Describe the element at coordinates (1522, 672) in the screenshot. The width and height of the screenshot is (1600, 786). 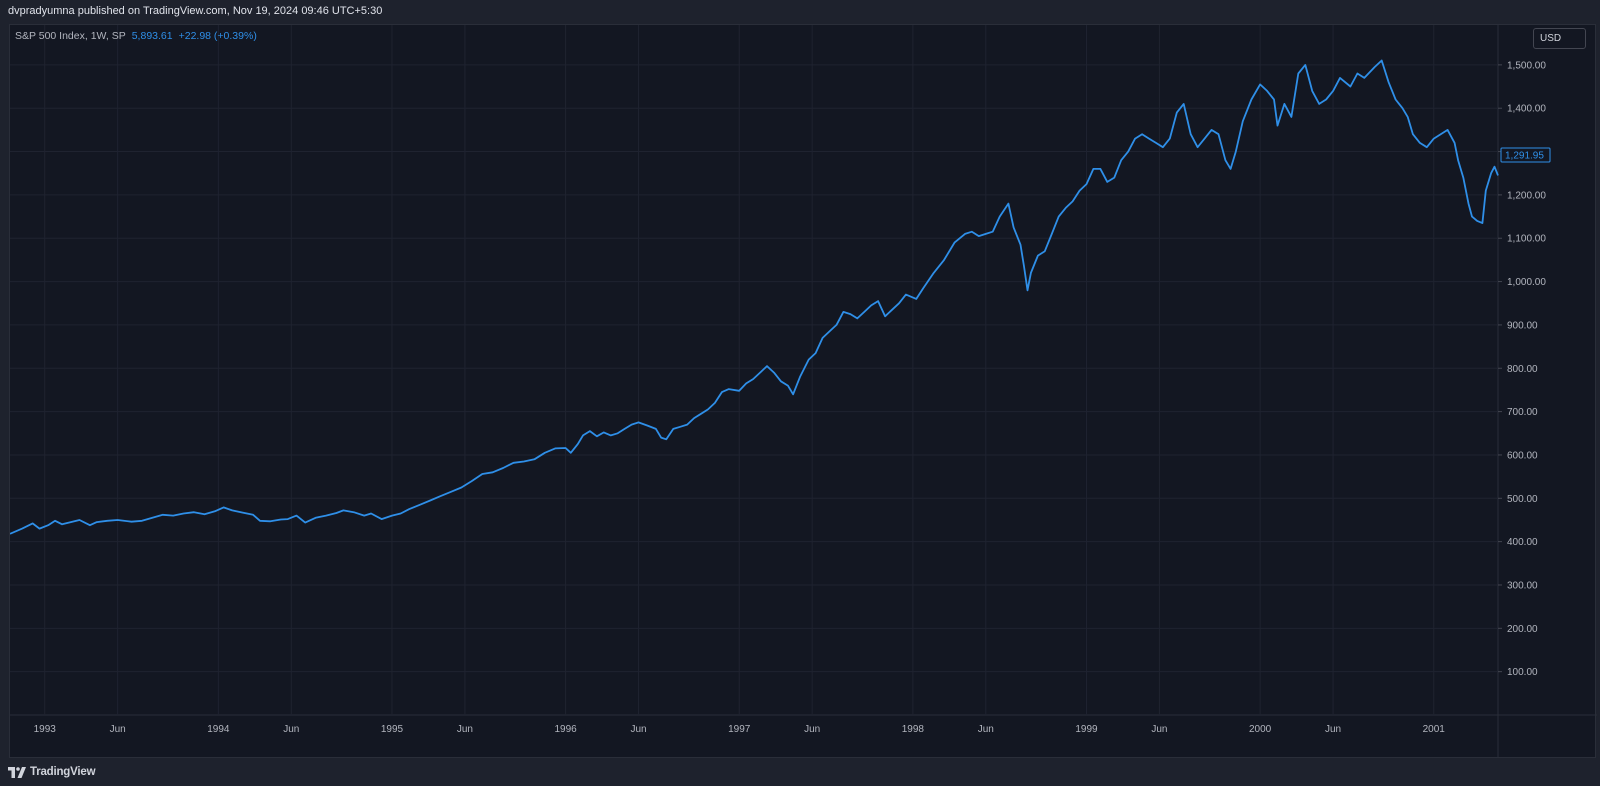
I see `y-tick-label: 100.00` at that location.